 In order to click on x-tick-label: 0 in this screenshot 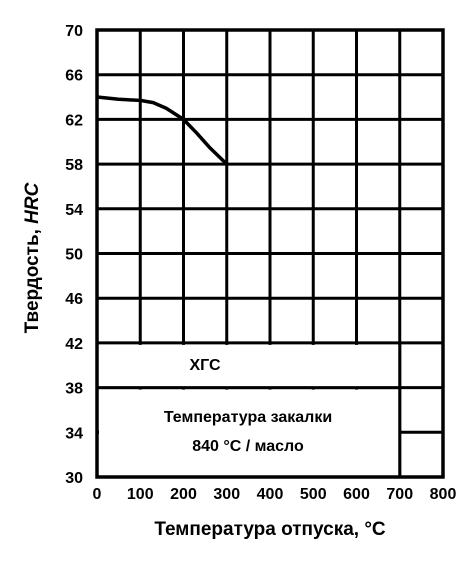, I will do `click(97, 494)`.